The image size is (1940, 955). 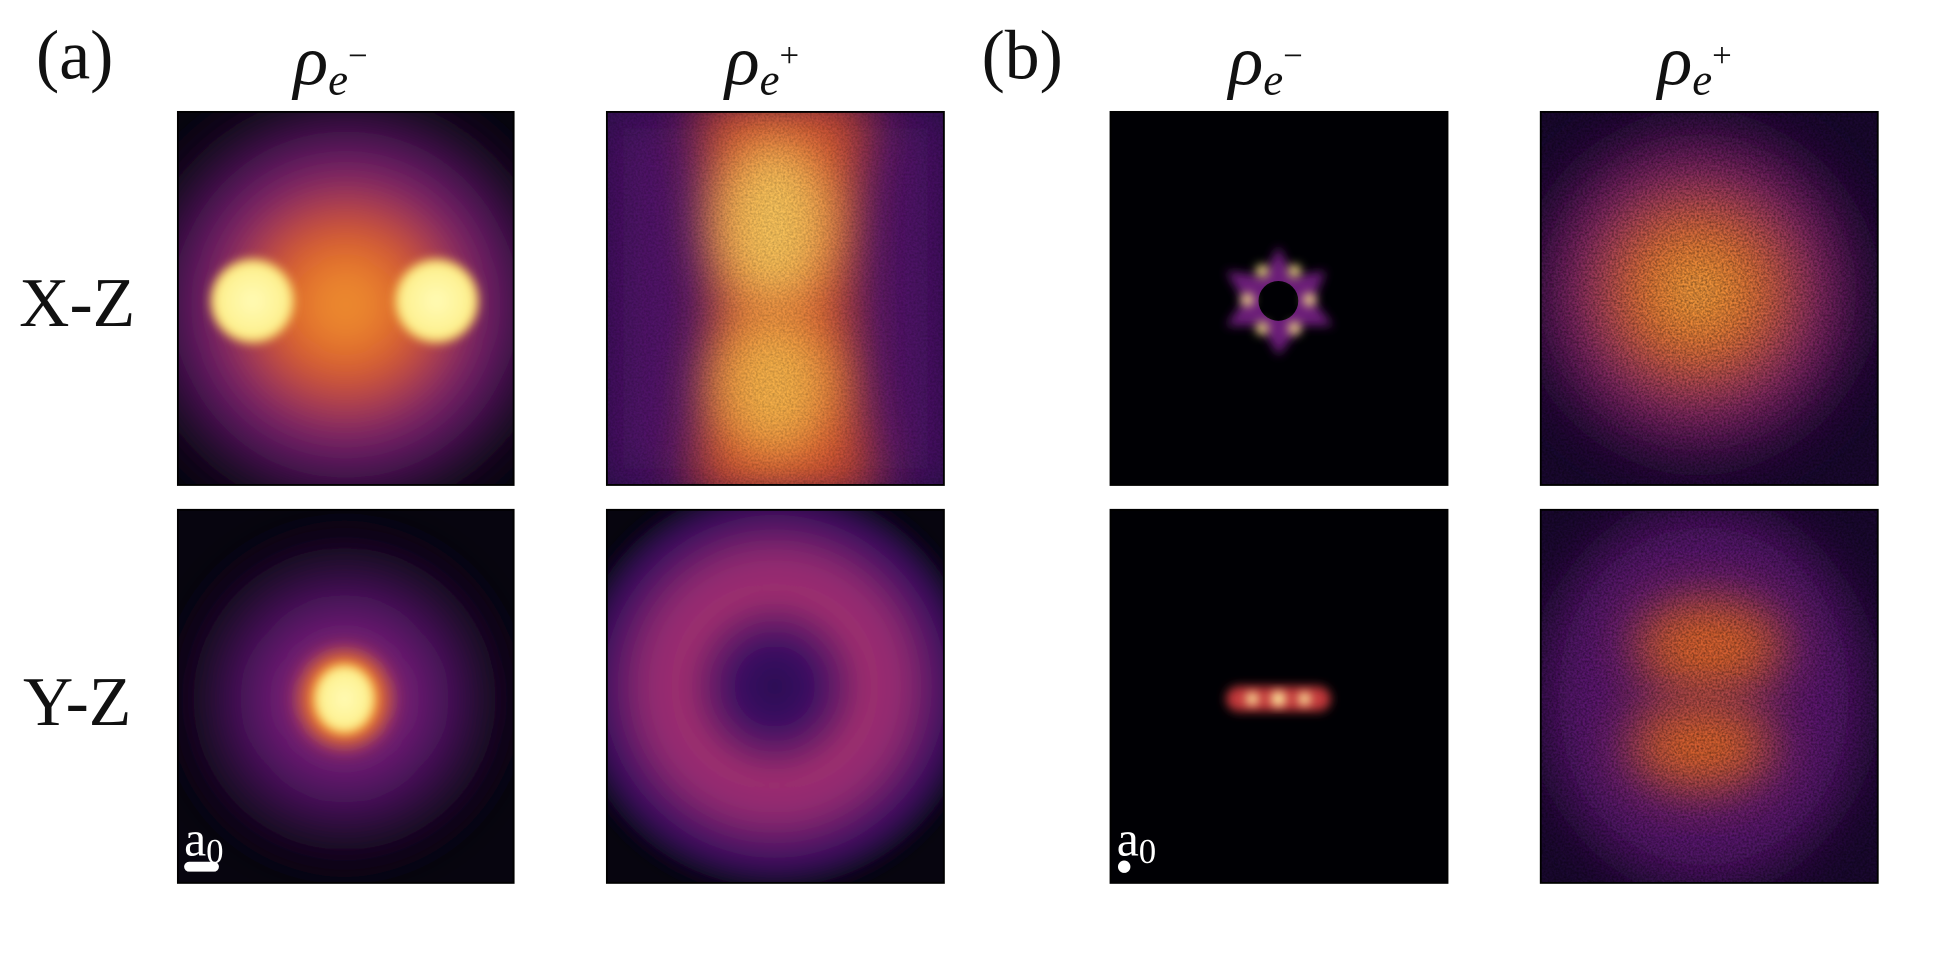 I want to click on panel-label: (a), so click(x=74, y=55).